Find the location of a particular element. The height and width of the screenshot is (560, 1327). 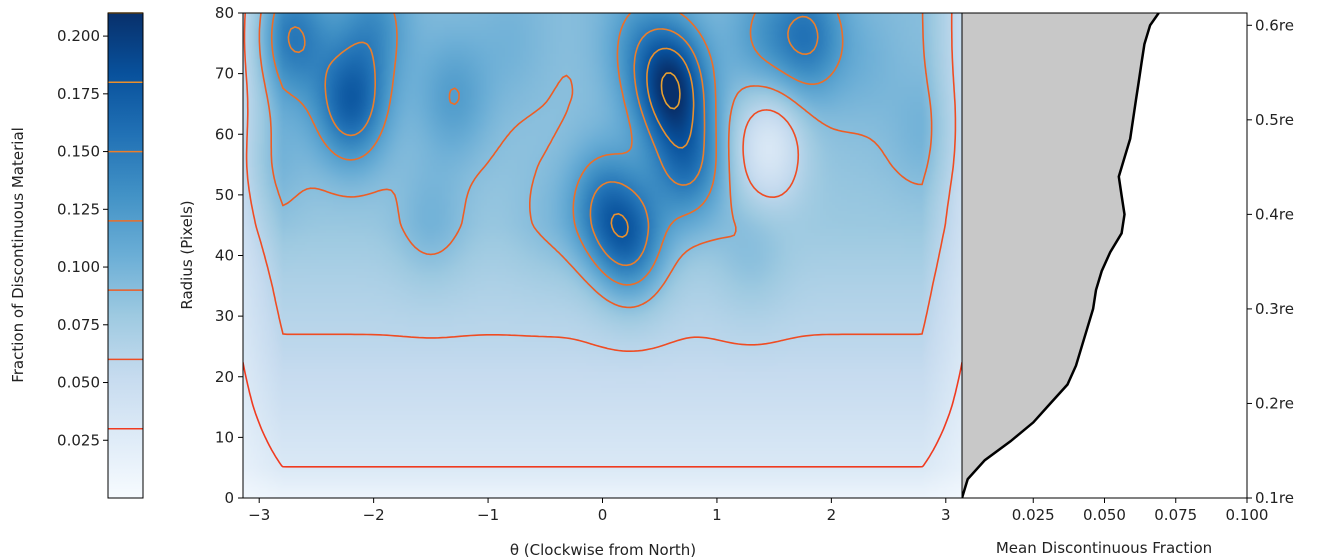

heatmap-y-tick-label: 30 is located at coordinates (224, 316).